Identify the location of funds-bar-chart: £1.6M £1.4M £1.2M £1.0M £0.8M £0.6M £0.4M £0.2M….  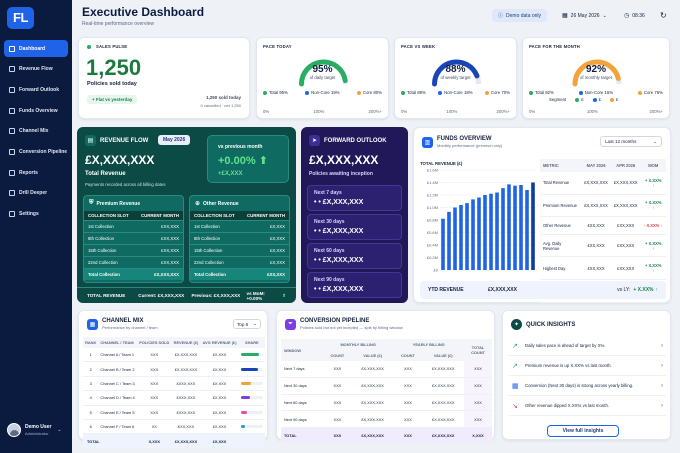
(481, 220).